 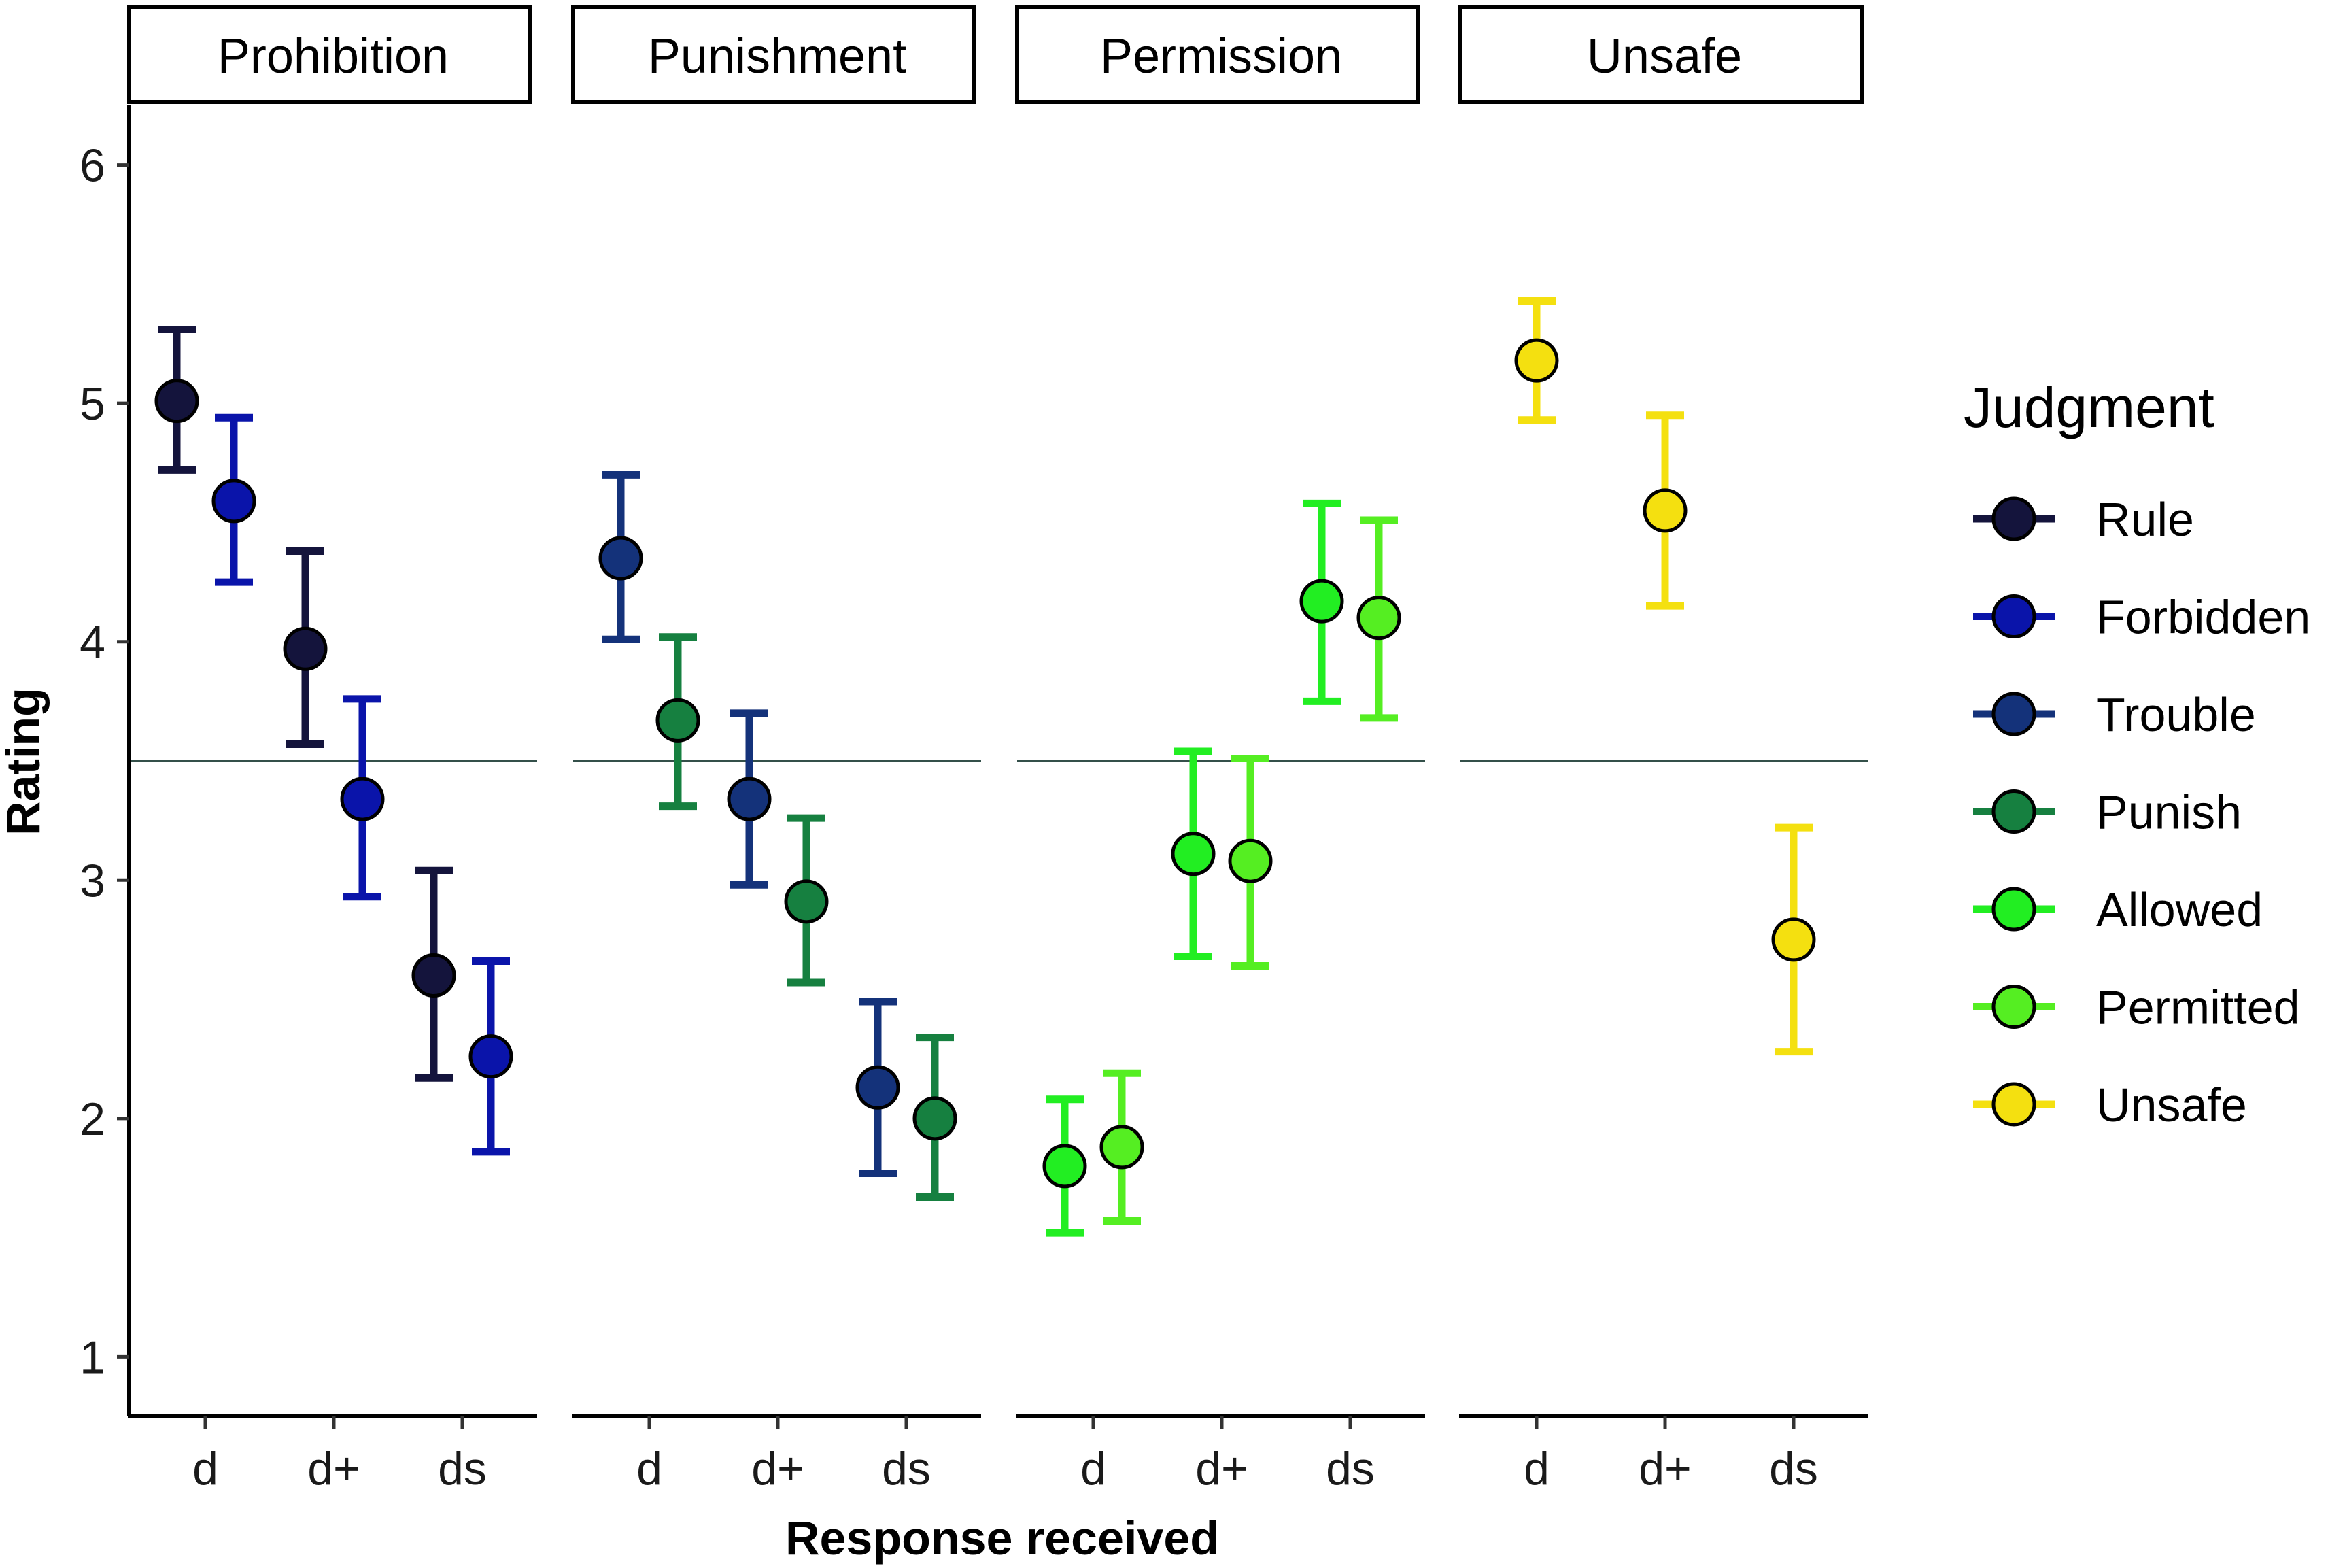 I want to click on data-point-punish-ds, so click(x=935, y=1118).